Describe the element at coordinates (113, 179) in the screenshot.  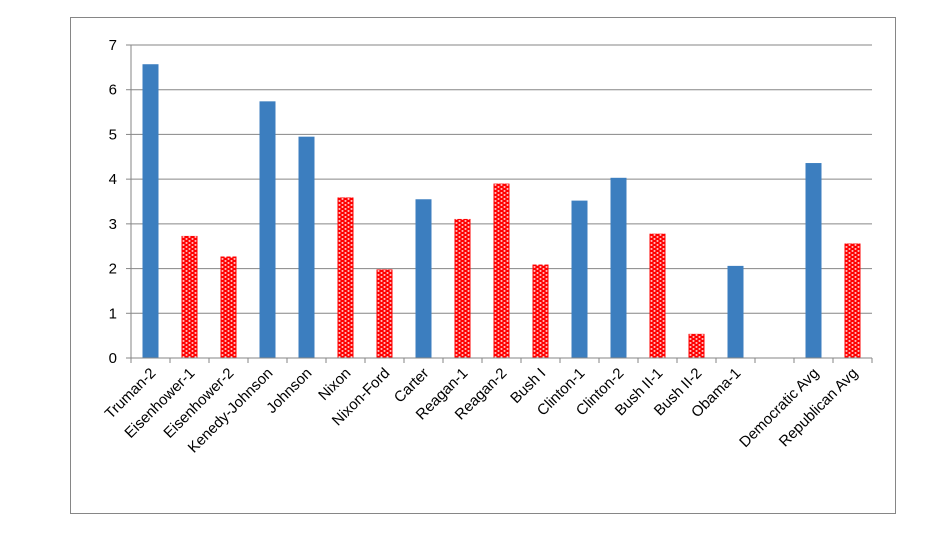
I see `y-tick-label: 4` at that location.